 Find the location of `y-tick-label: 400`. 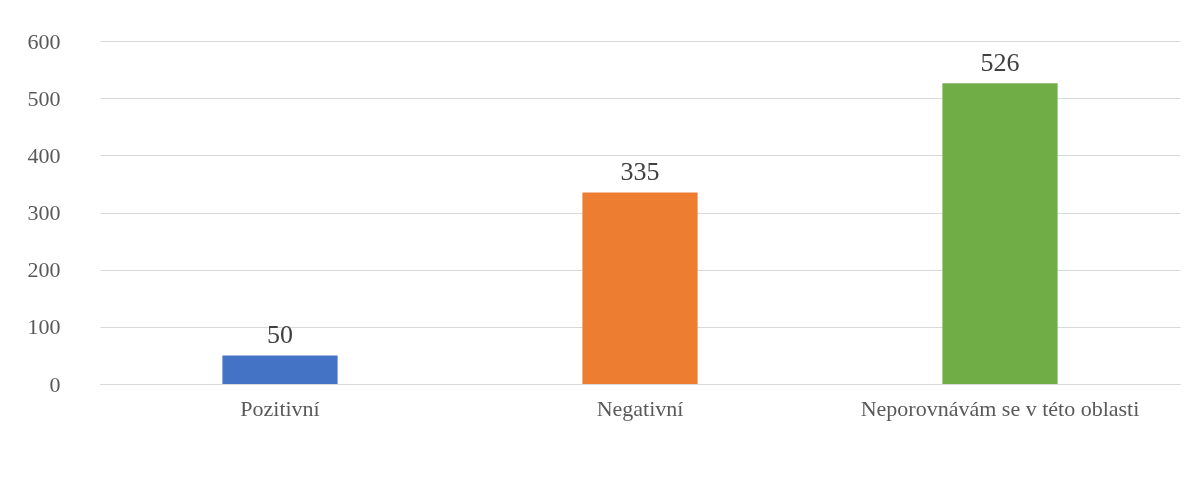

y-tick-label: 400 is located at coordinates (44, 155).